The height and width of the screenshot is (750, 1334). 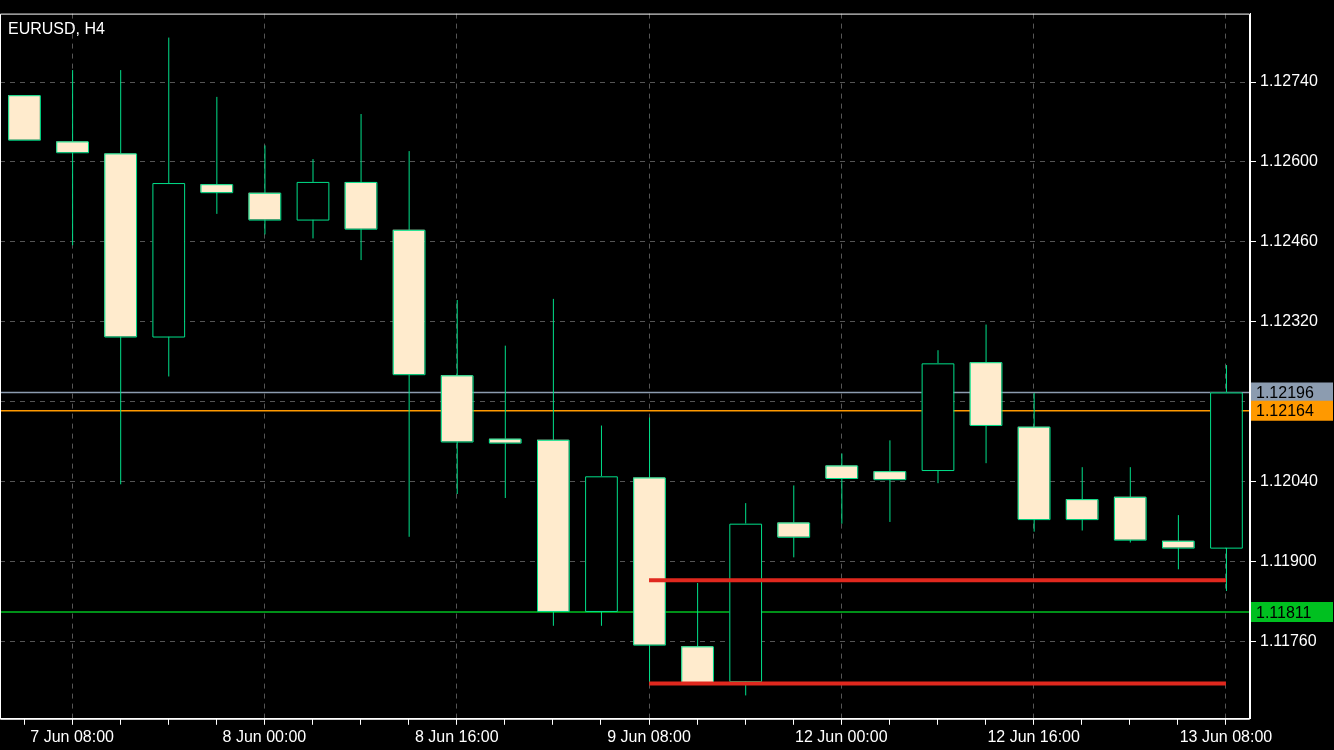 What do you see at coordinates (1284, 612) in the screenshot?
I see `ref-line-label: 1.11811` at bounding box center [1284, 612].